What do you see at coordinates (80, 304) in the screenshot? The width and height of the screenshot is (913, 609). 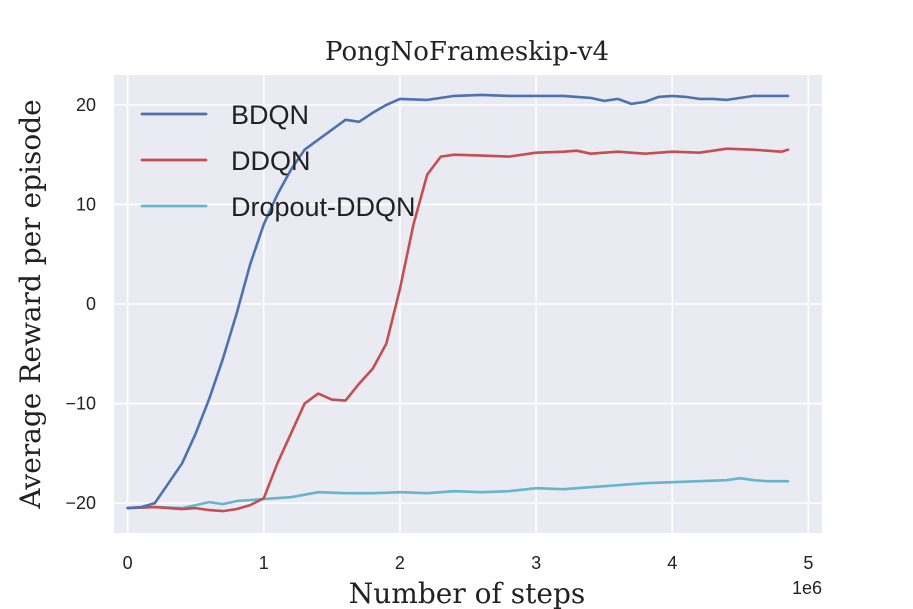 I see `y-tick-labels: −20 −10 0 10 20` at bounding box center [80, 304].